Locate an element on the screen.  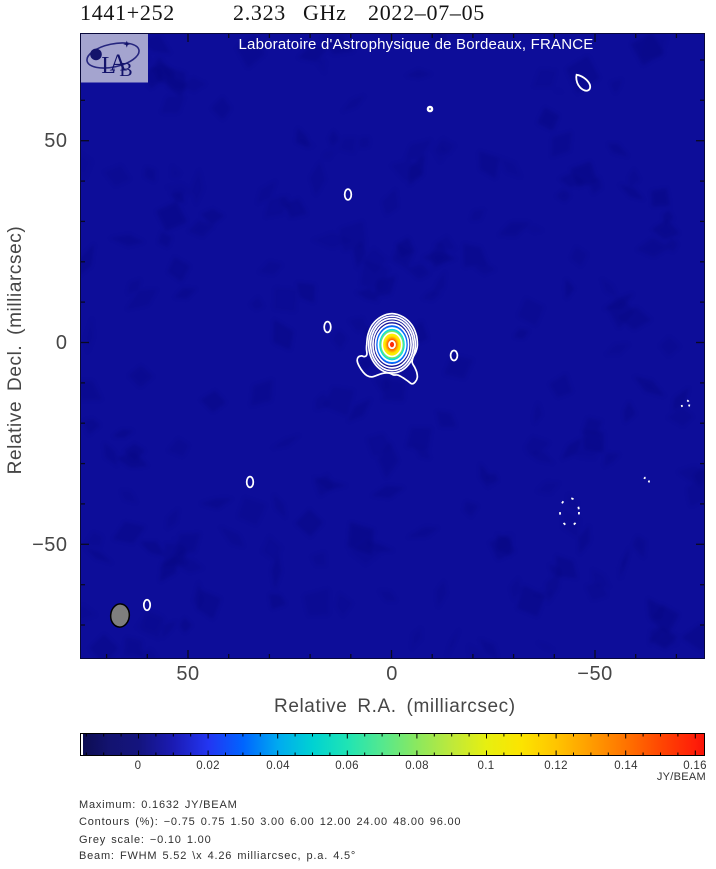
svg-text: A is located at coordinates (119, 64).